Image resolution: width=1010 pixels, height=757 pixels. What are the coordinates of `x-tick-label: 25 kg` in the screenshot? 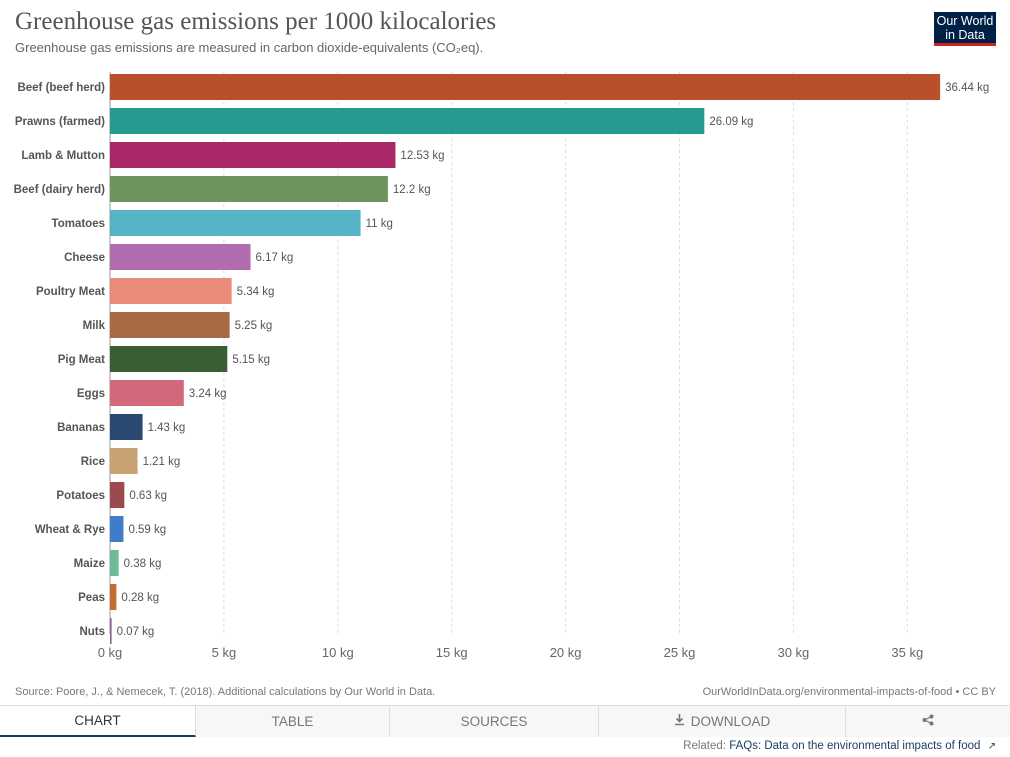 It's located at (680, 652).